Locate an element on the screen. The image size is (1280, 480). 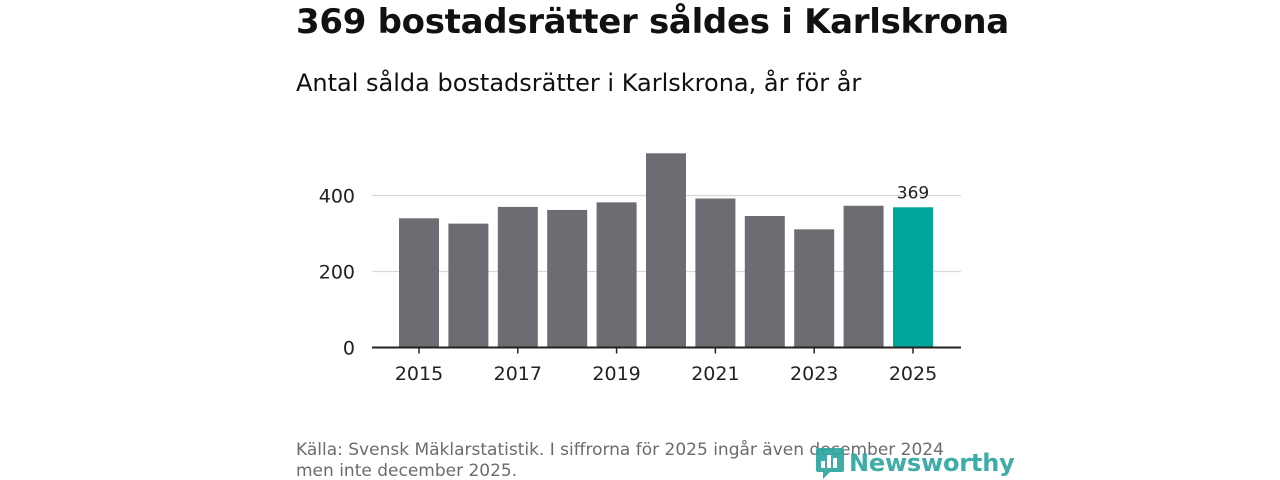
bar-2016 is located at coordinates (468, 285).